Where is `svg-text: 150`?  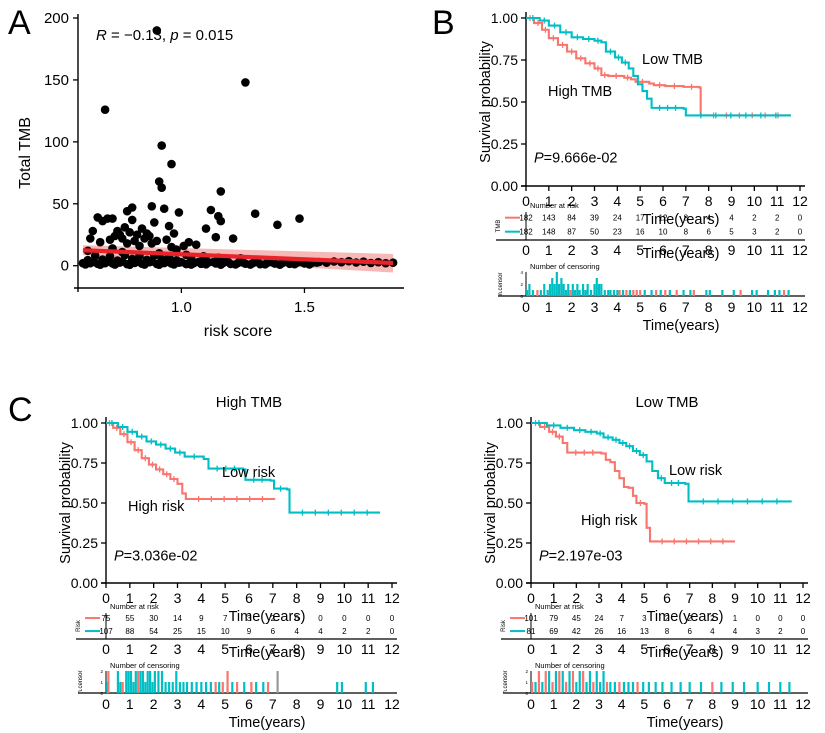 svg-text: 150 is located at coordinates (56, 80).